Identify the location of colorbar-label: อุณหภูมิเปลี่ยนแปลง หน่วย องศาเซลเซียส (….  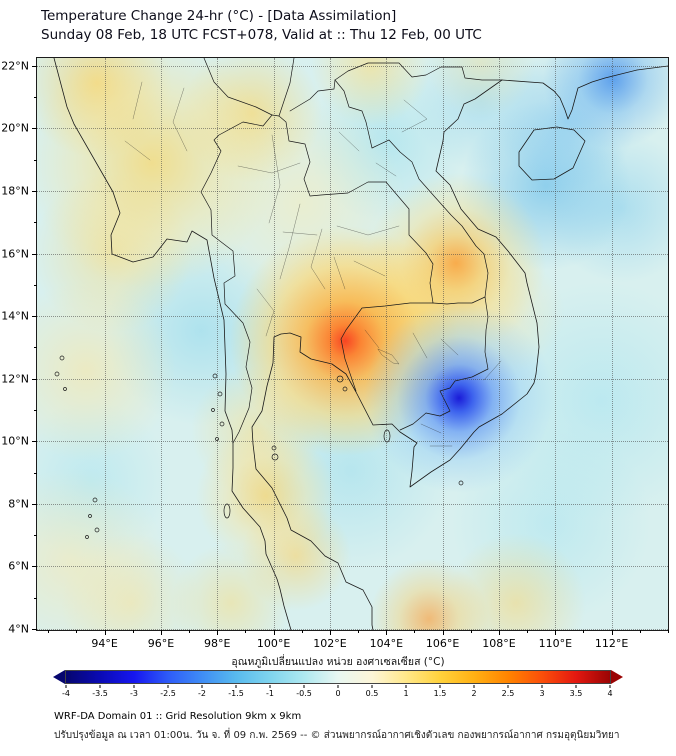
(338, 662).